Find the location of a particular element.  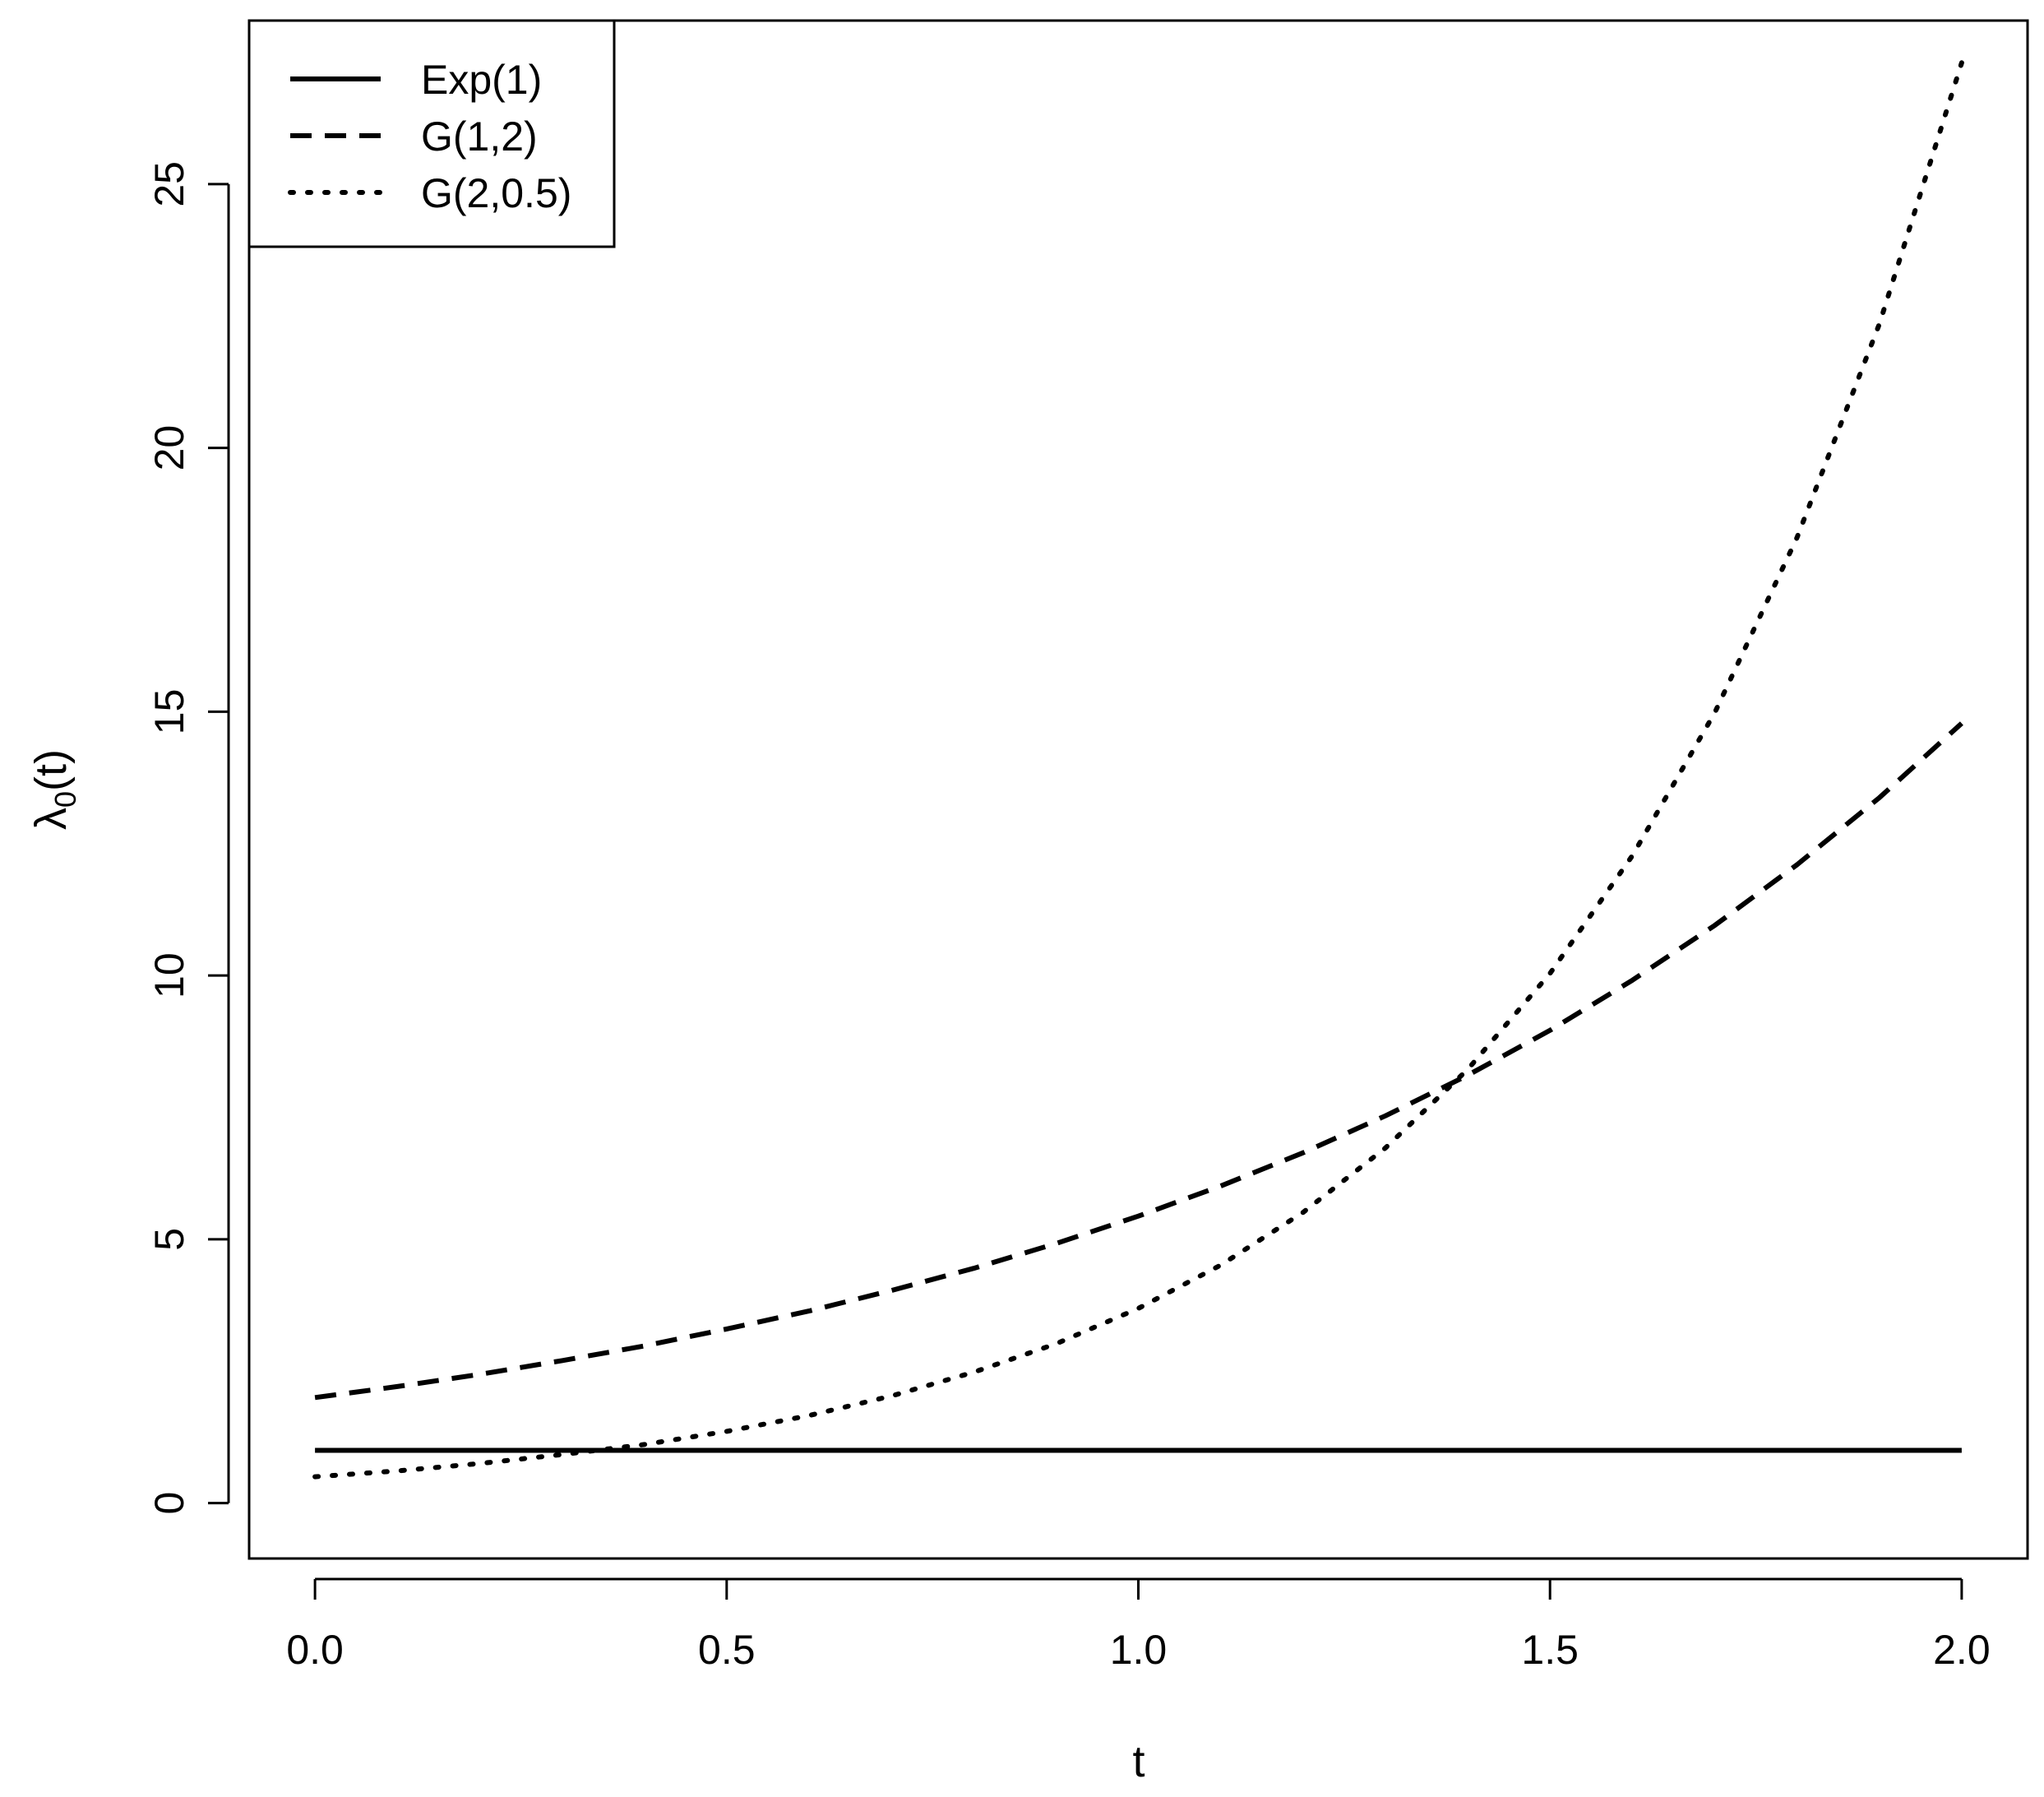

y-tick-label: 5 is located at coordinates (169, 1239).